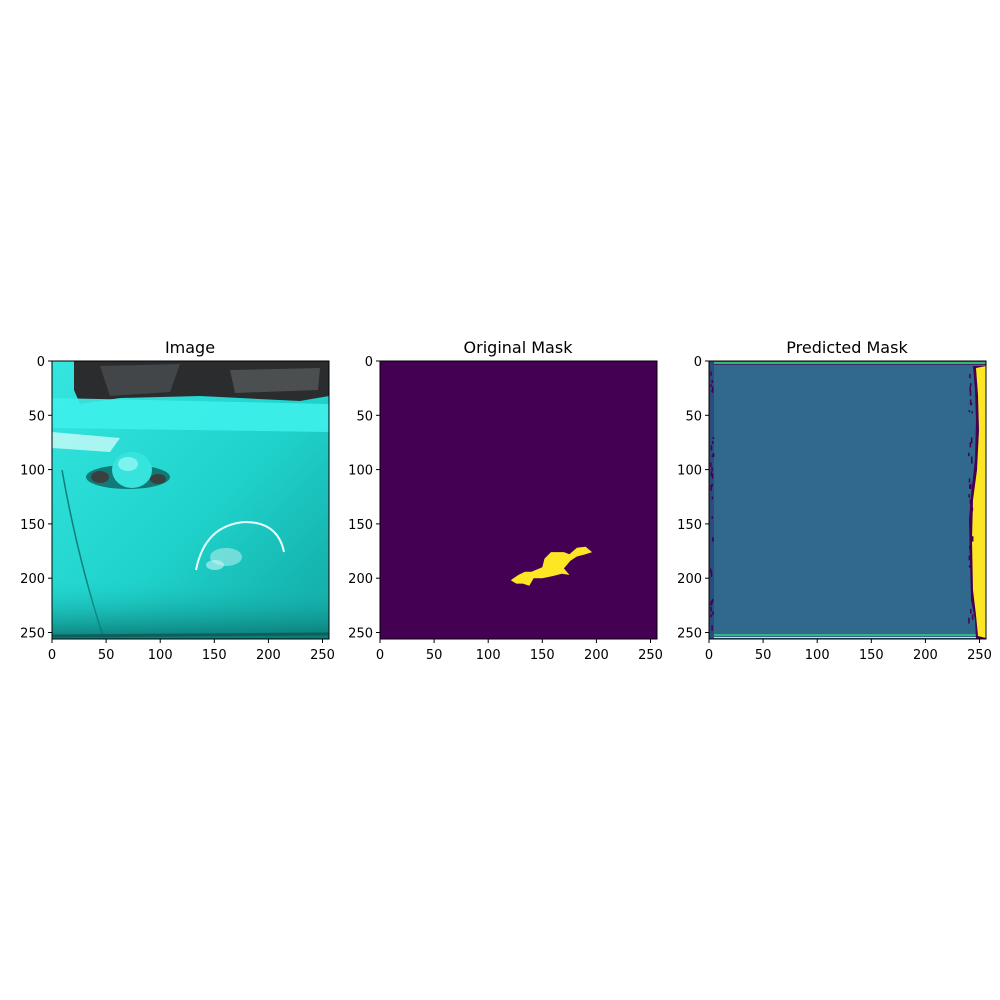 This screenshot has height=1000, width=1000. I want to click on image-panel, so click(190, 500).